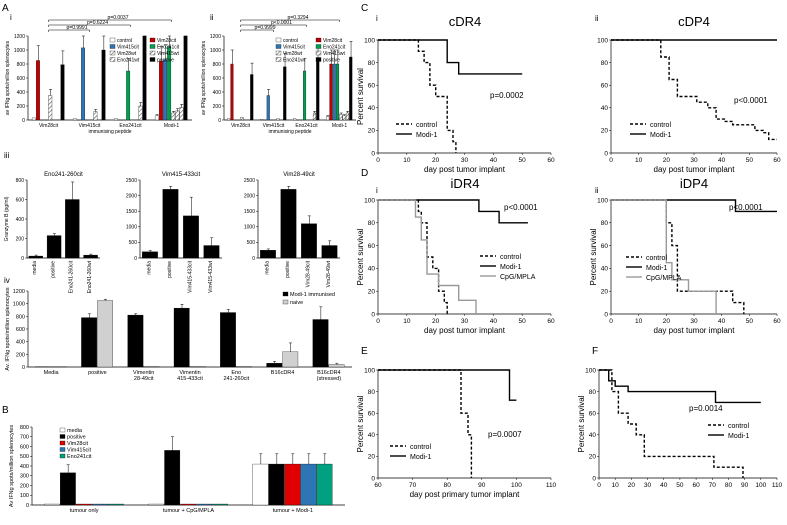 Image resolution: width=787 pixels, height=525 pixels. Describe the element at coordinates (84, 511) in the screenshot. I see `x-tick-label: tumour only` at that location.